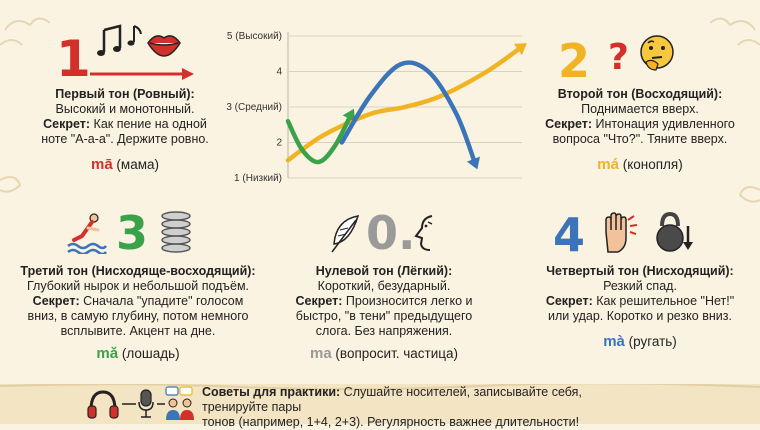  I want to click on kettlebell-icon, so click(674, 232).